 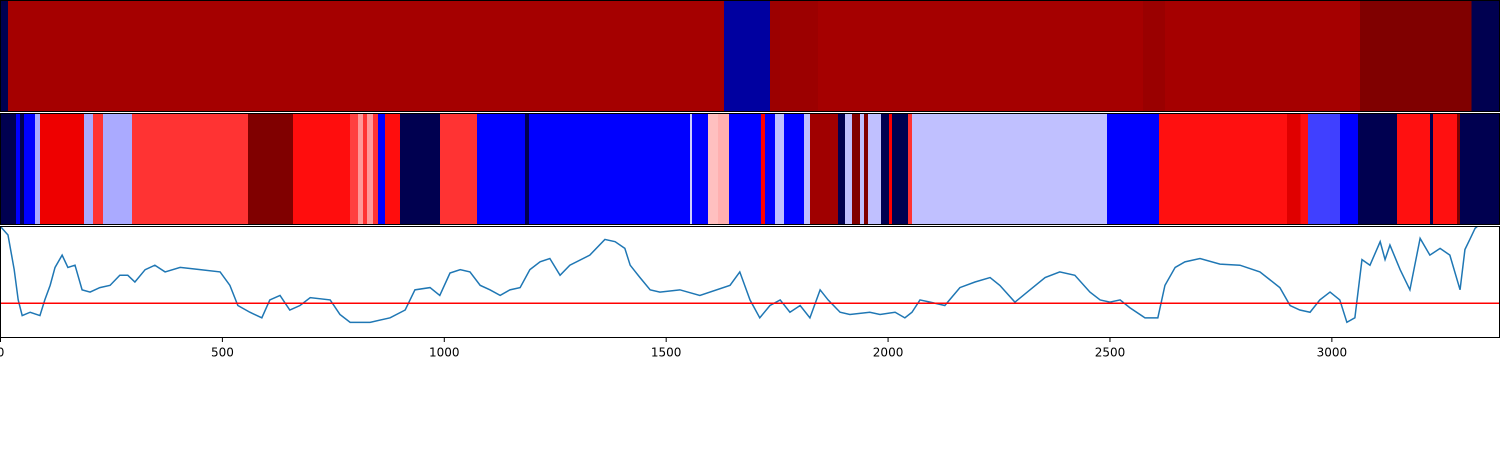 What do you see at coordinates (222, 353) in the screenshot?
I see `x-tick-label: 500` at bounding box center [222, 353].